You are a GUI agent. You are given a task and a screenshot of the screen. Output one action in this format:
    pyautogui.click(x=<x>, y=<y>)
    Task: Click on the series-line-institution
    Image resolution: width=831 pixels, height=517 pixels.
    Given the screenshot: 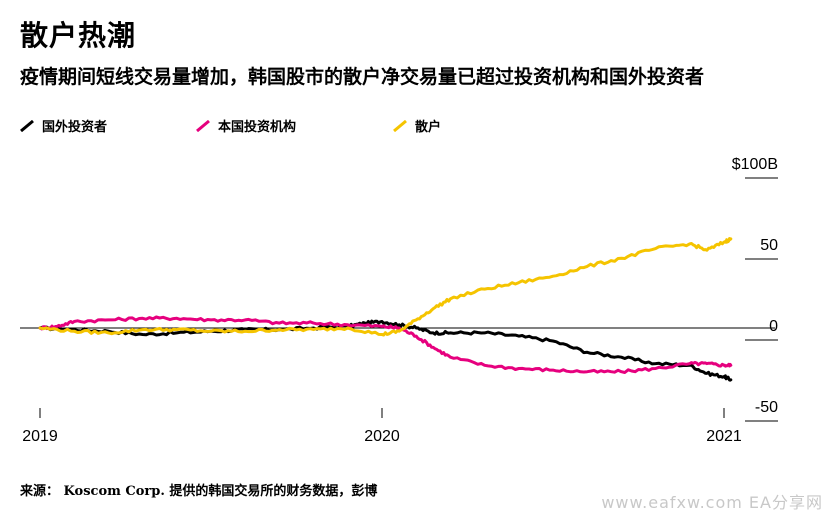 What is the action you would take?
    pyautogui.click(x=385, y=344)
    